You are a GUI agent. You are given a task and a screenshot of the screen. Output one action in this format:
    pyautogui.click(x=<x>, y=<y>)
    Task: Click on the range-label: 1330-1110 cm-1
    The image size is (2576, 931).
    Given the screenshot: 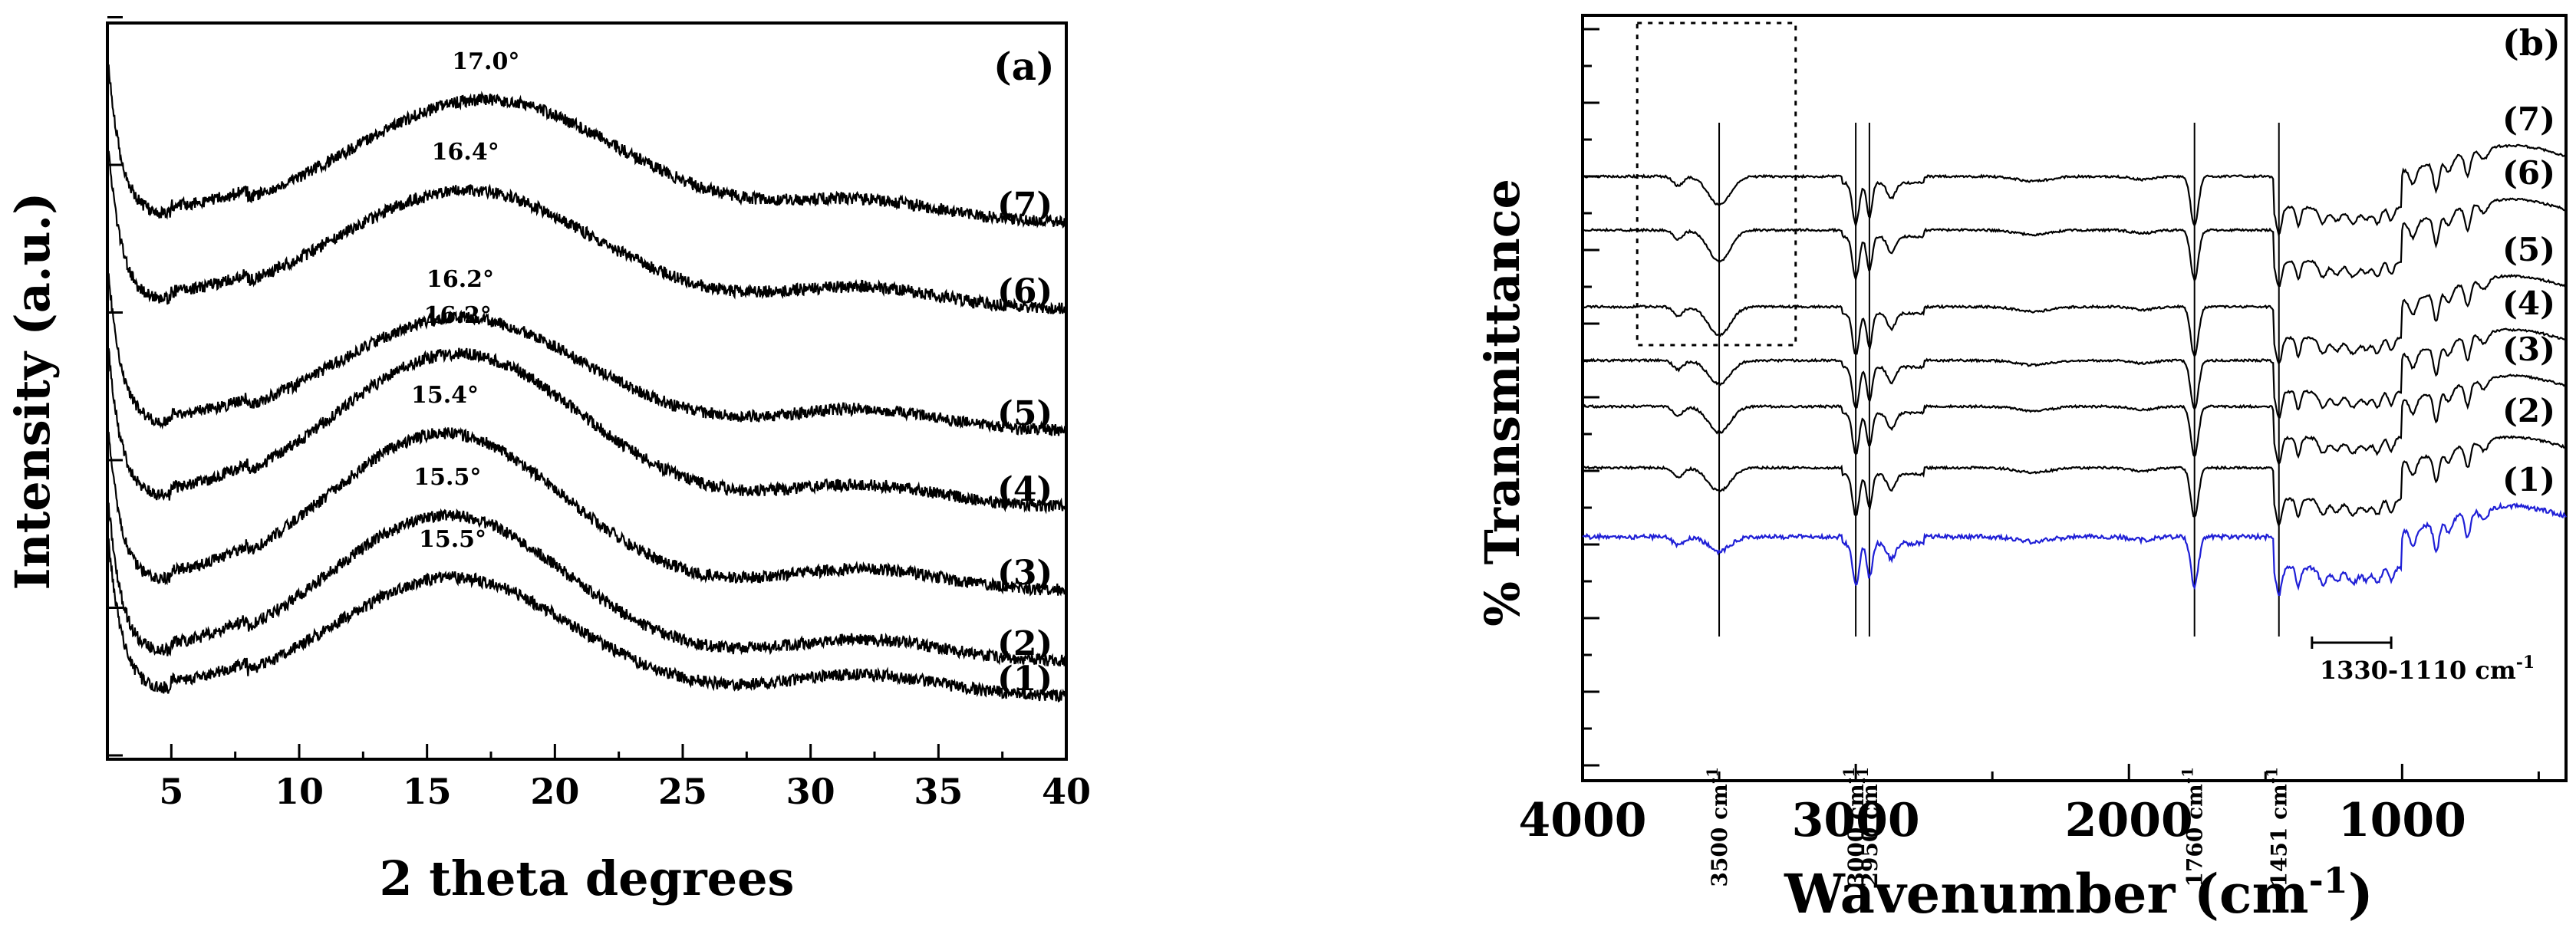 What is the action you would take?
    pyautogui.click(x=2427, y=669)
    